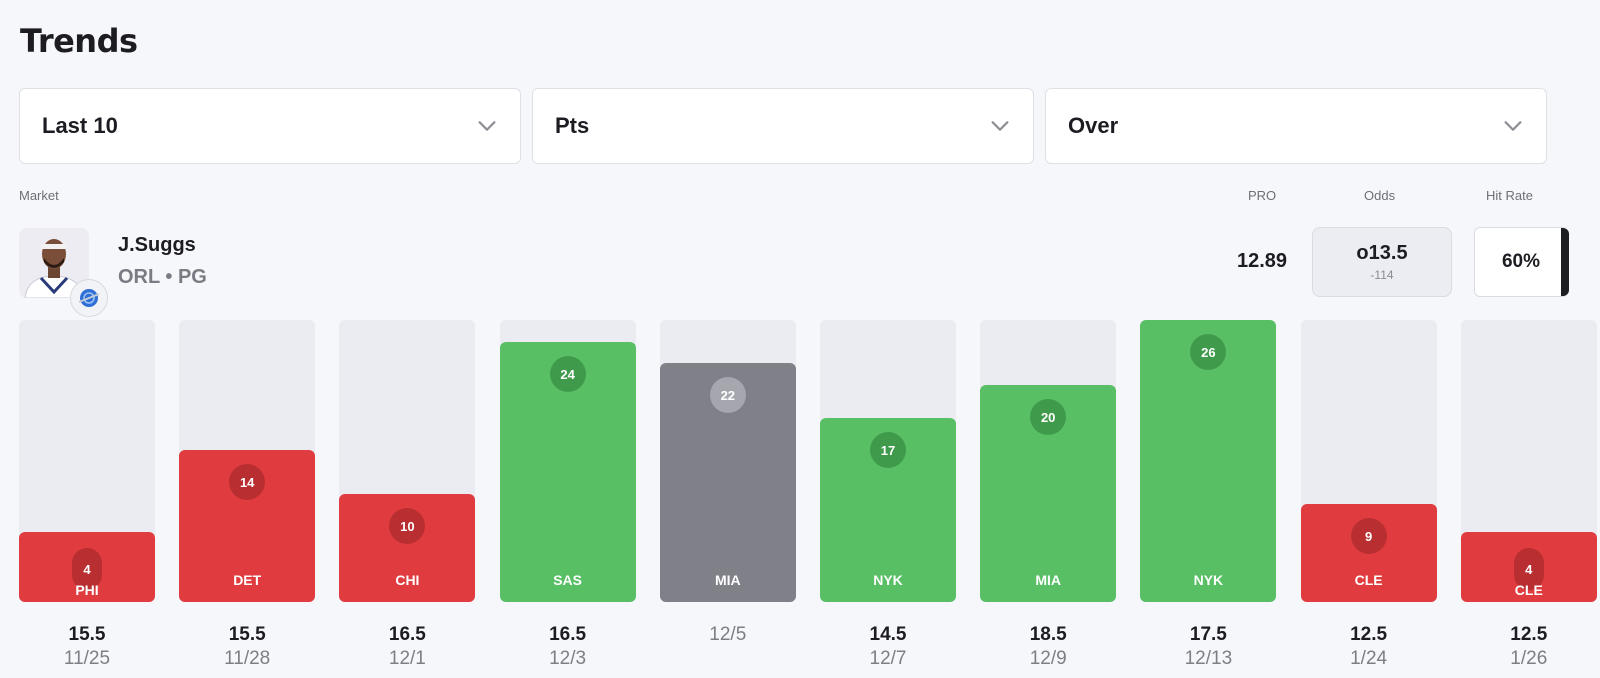 Image resolution: width=1600 pixels, height=678 pixels. Describe the element at coordinates (1382, 253) in the screenshot. I see `odds-line: o13.5` at that location.